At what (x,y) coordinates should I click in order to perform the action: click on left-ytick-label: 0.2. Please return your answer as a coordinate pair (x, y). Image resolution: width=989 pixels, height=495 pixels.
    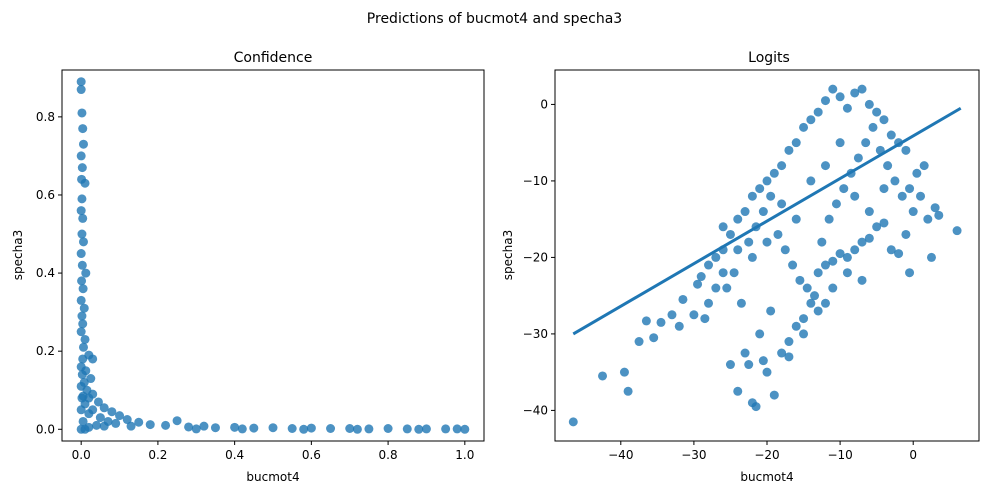
    Looking at the image, I should click on (45, 351).